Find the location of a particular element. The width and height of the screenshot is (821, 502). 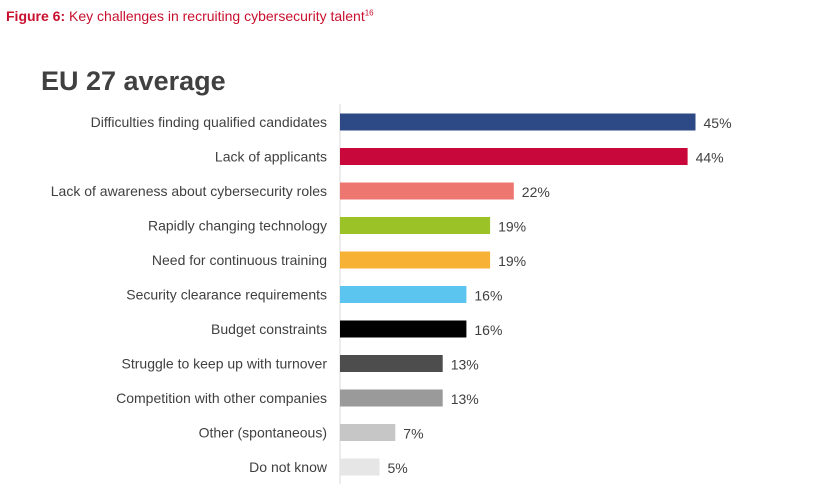

data-label: 7% is located at coordinates (413, 434).